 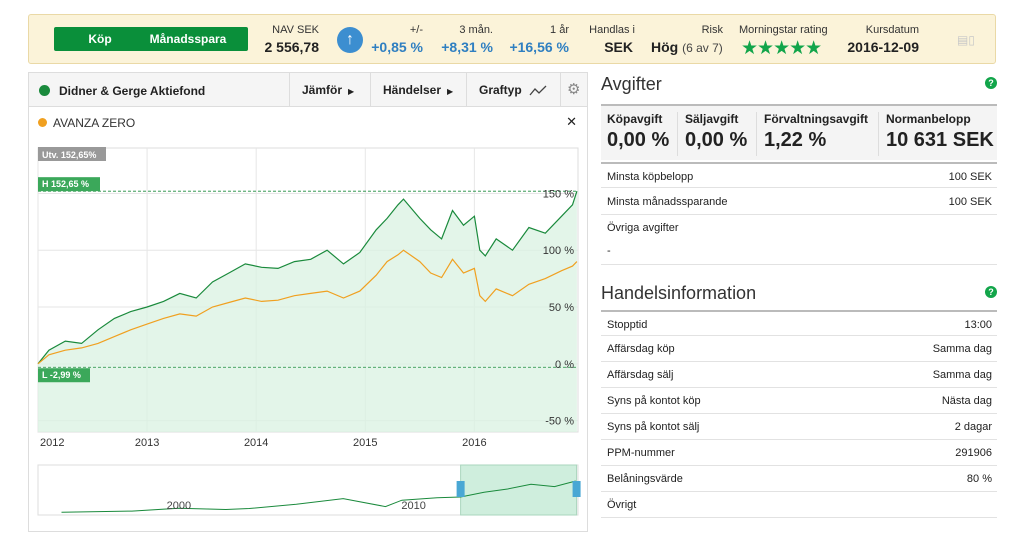 I want to click on fee-label: Förvaltningsavgift, so click(x=816, y=119).